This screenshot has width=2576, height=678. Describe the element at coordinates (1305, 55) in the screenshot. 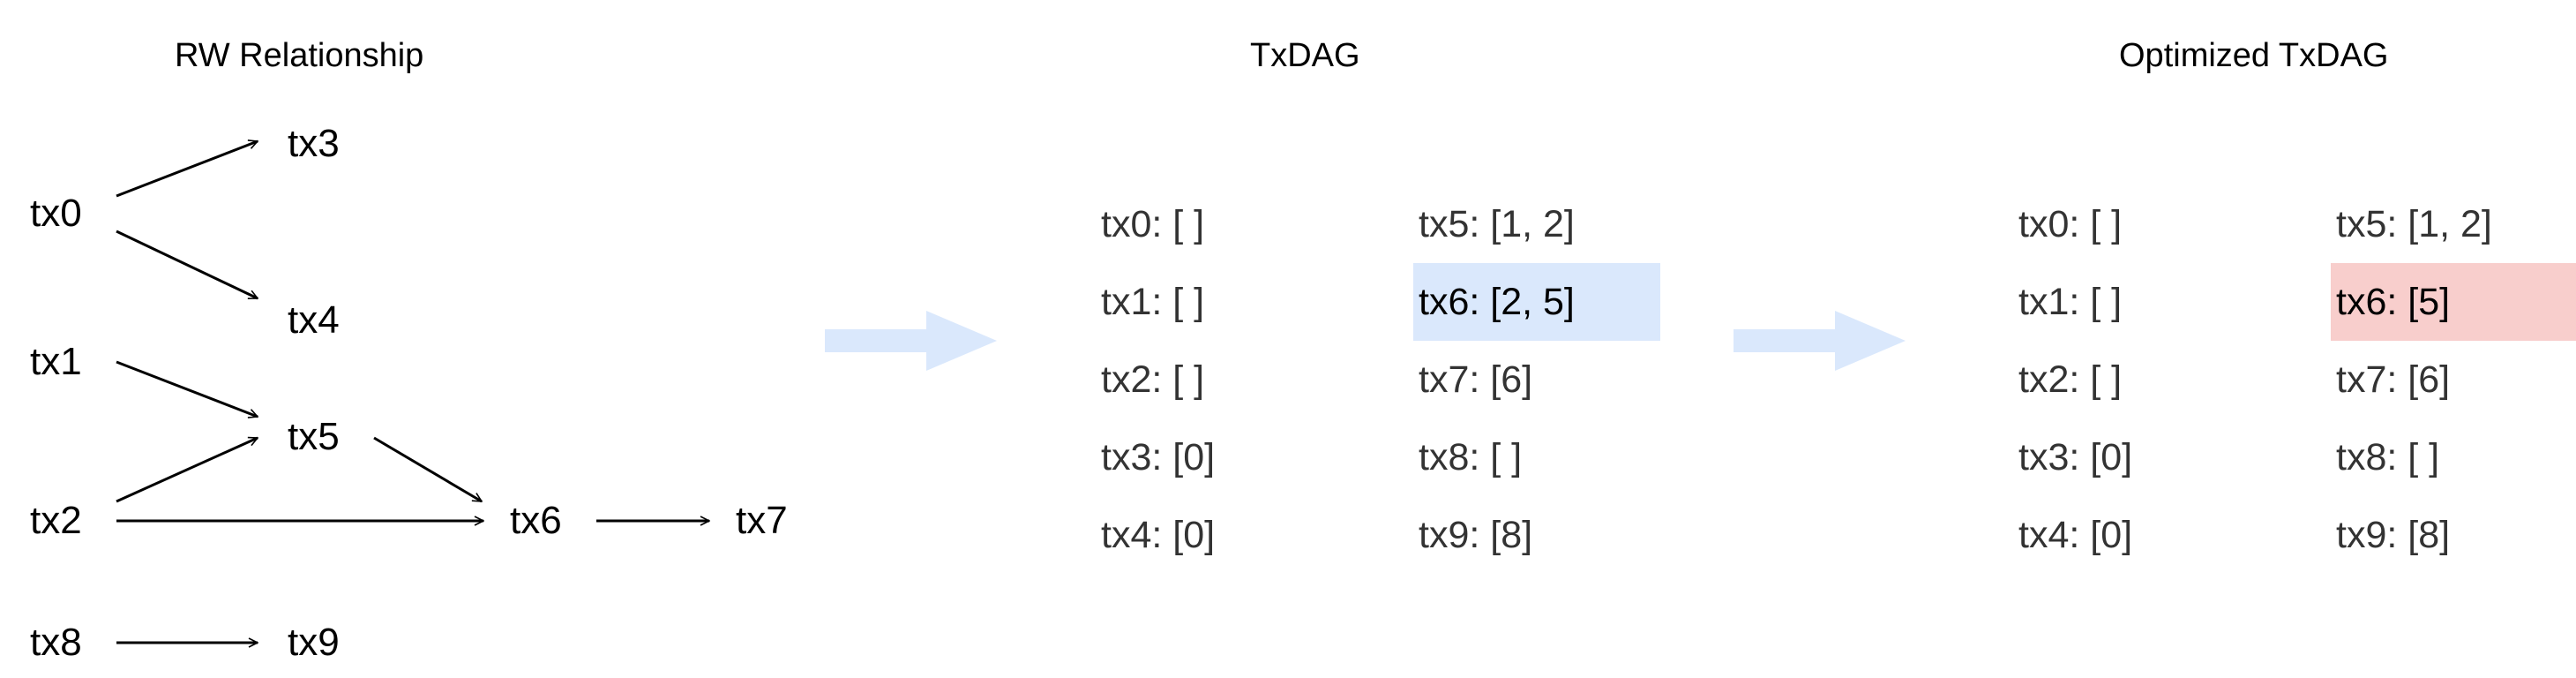

I see `title-txdag: TxDAG` at that location.